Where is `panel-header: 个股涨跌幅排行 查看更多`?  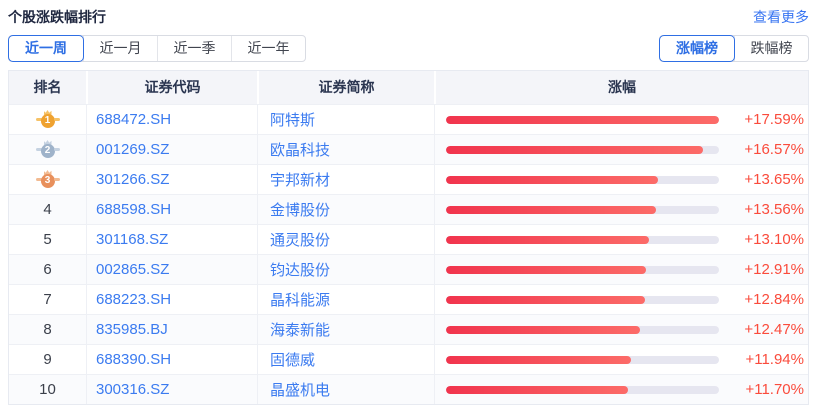 panel-header: 个股涨跌幅排行 查看更多 is located at coordinates (408, 12).